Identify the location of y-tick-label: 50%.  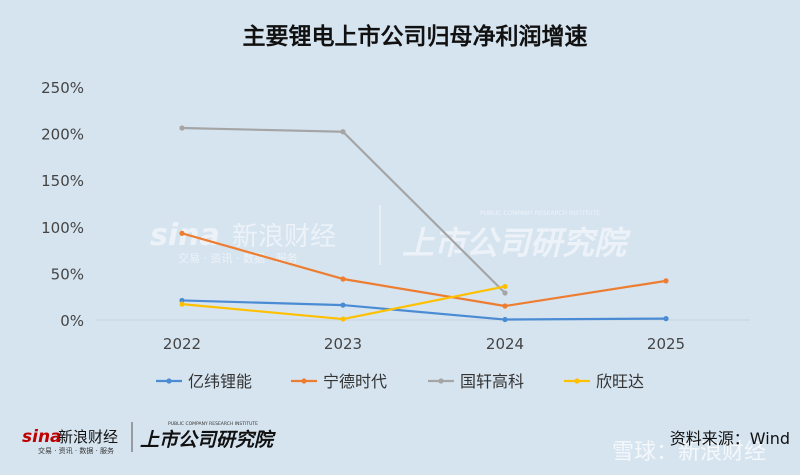
(67, 274).